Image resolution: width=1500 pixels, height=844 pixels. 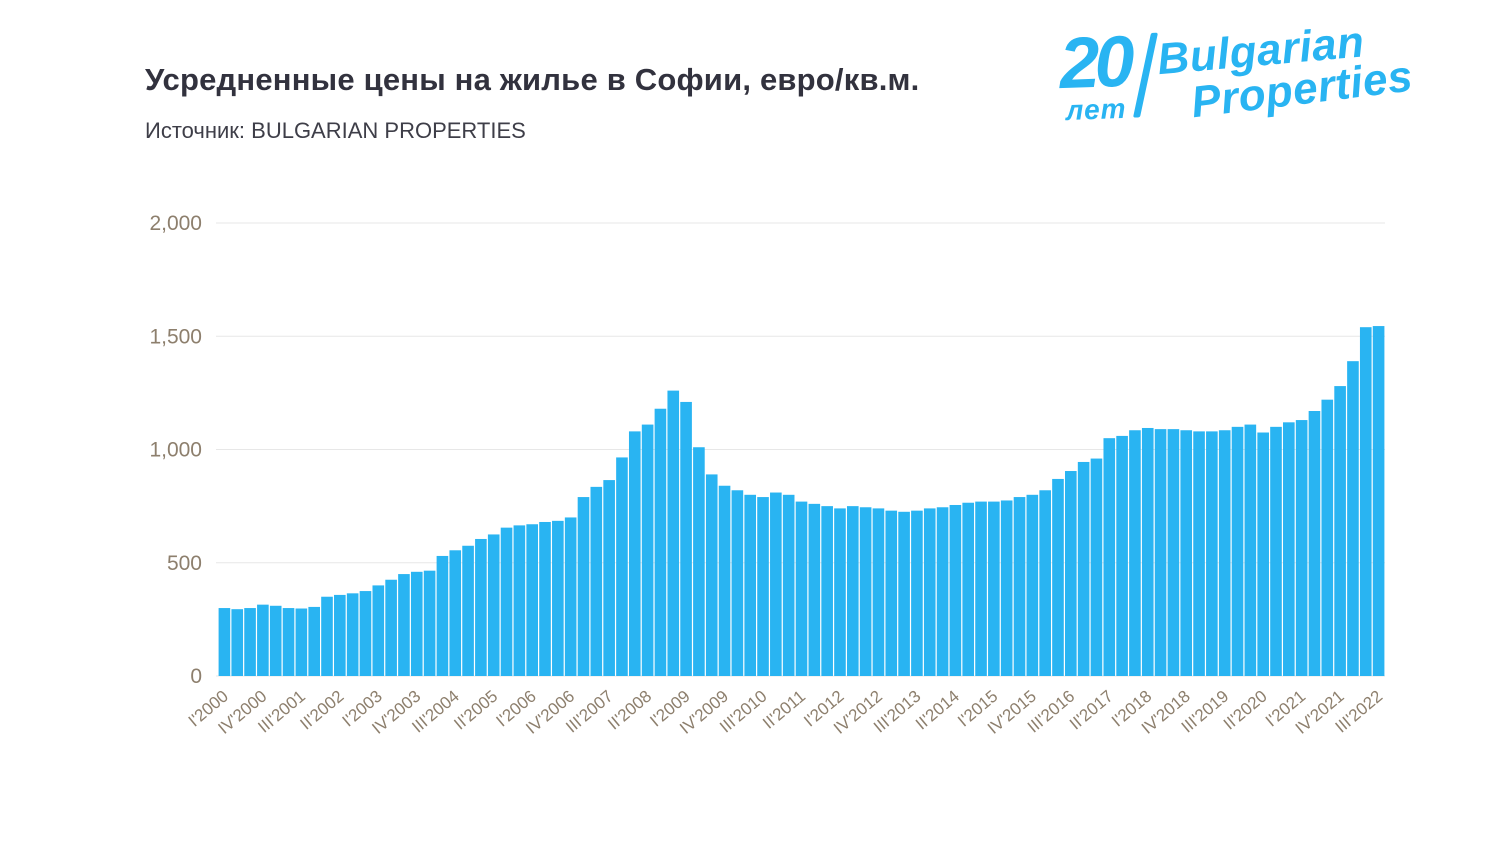 I want to click on y-axis-tick-label: 1,000, so click(x=175, y=450).